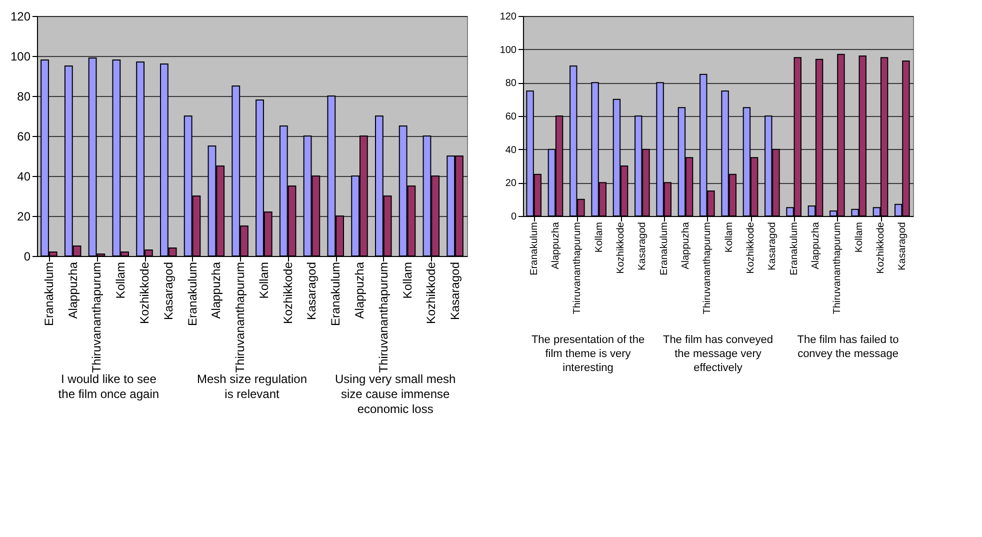 This screenshot has height=537, width=982. Describe the element at coordinates (252, 386) in the screenshot. I see `text: Mesh size regulation is relevant` at that location.